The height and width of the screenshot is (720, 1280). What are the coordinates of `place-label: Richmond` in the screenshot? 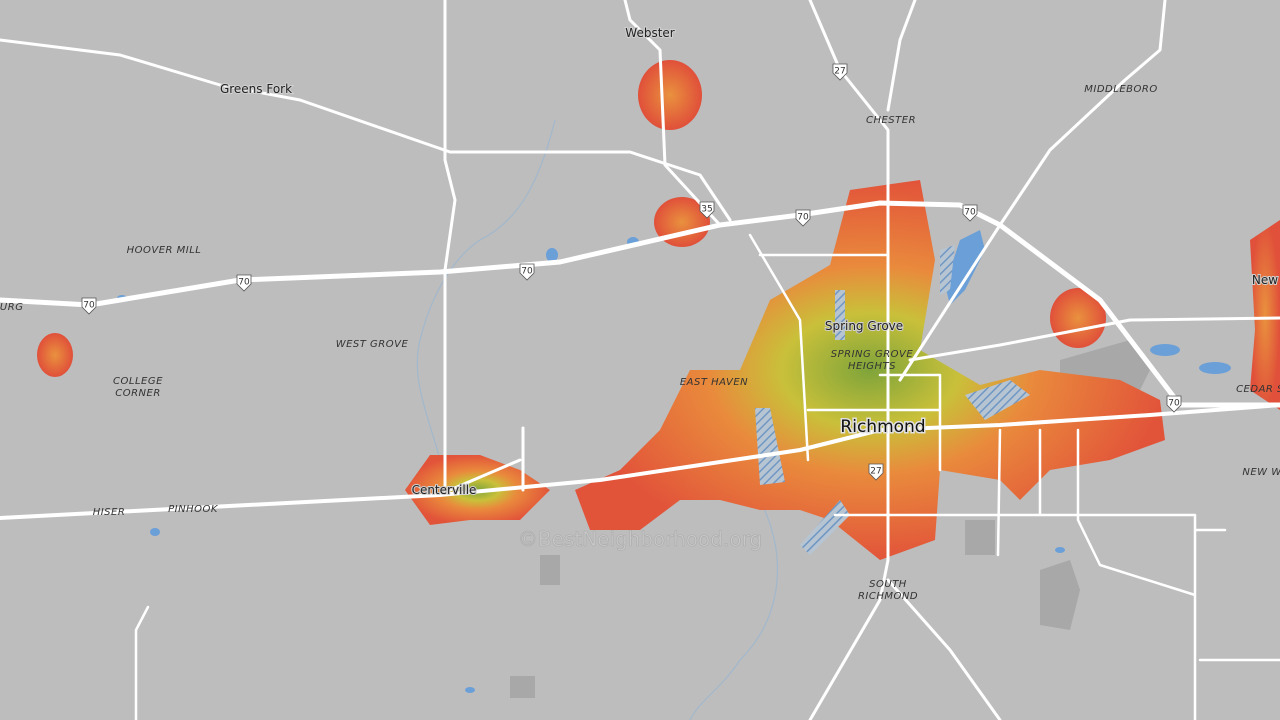 It's located at (882, 427).